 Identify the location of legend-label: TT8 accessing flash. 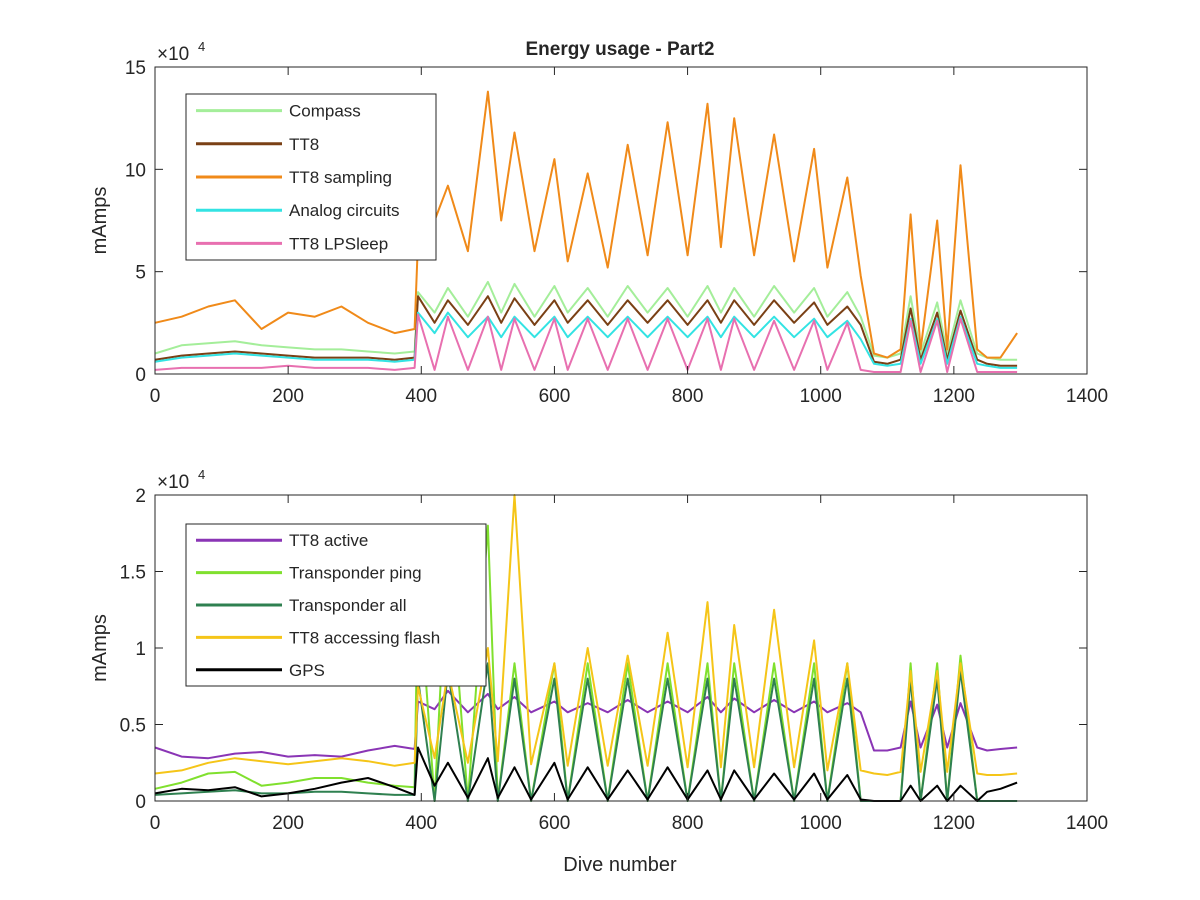
(364, 637).